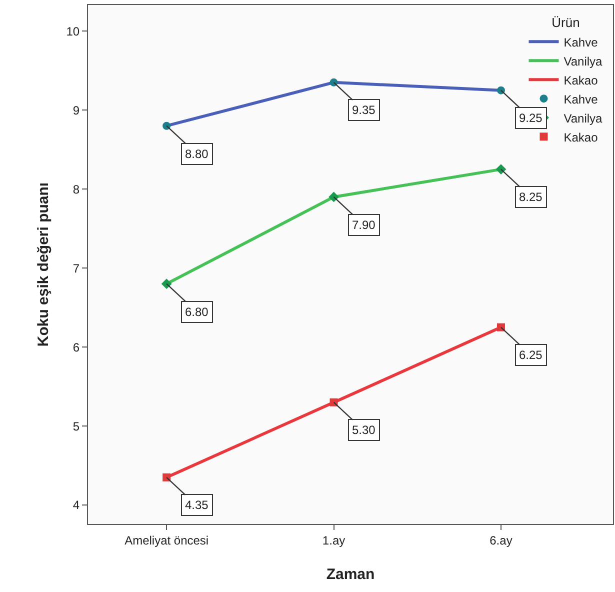 The image size is (615, 592). What do you see at coordinates (76, 347) in the screenshot?
I see `y-tick-label: 6` at bounding box center [76, 347].